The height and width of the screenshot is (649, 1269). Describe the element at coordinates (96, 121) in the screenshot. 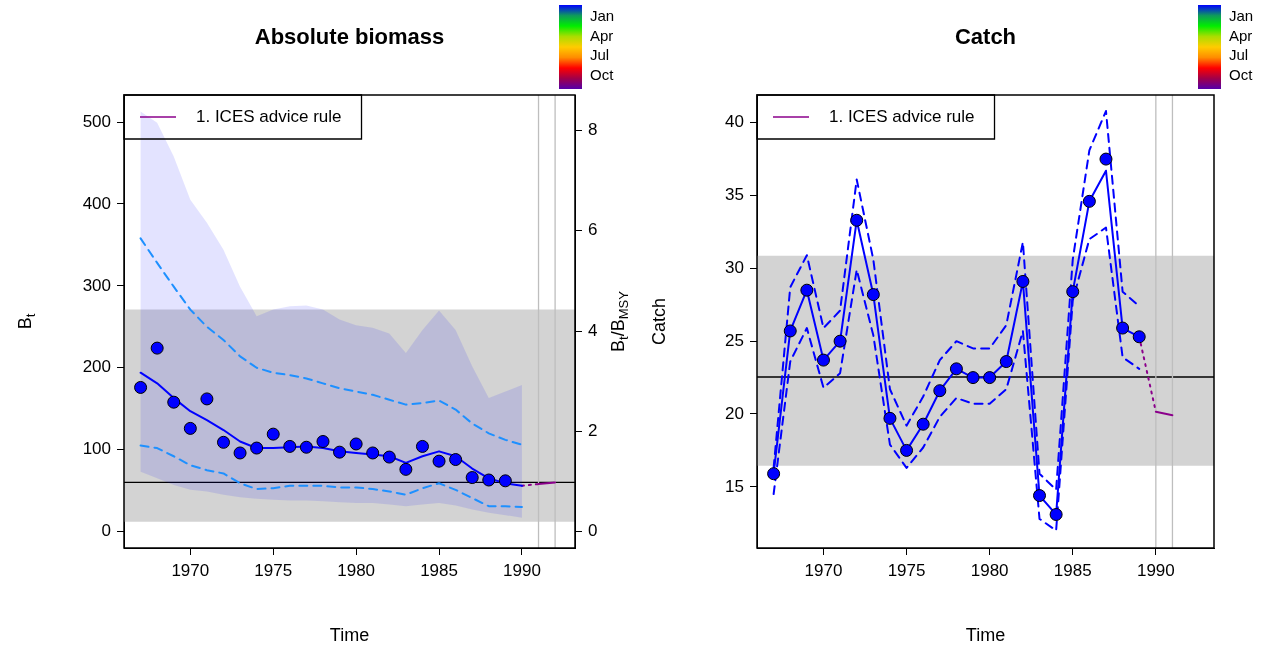

I see `y-tick-label: 500` at that location.